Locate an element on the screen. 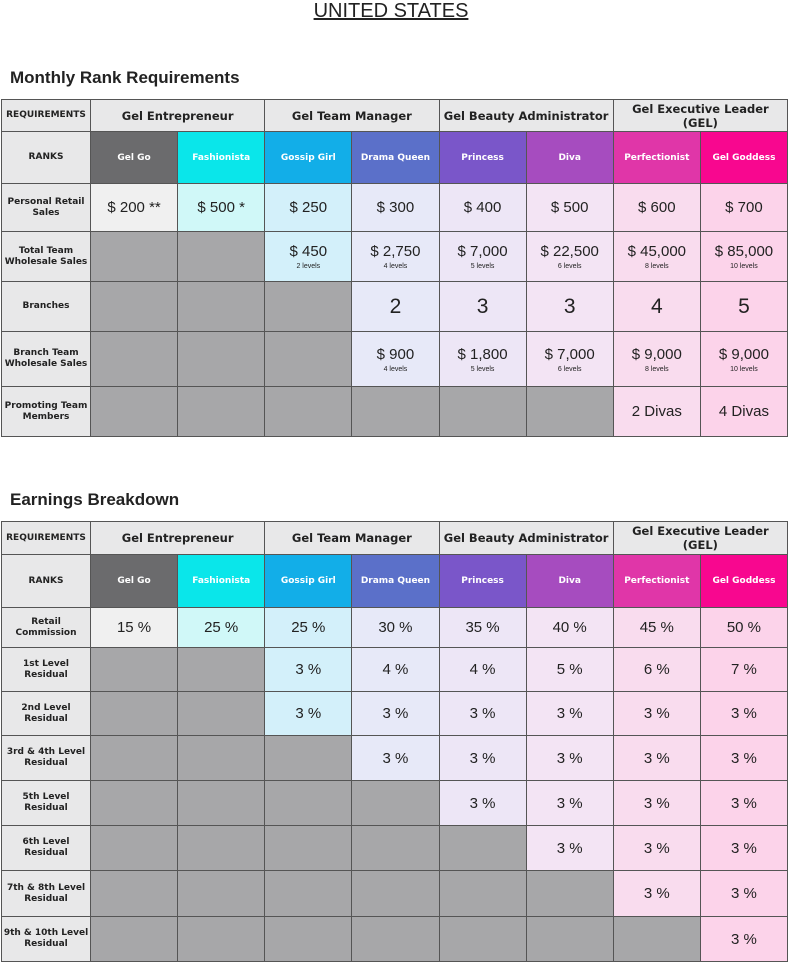 The image size is (793, 962). table-row: 9th & 10th Level Residual 3 % is located at coordinates (395, 939).